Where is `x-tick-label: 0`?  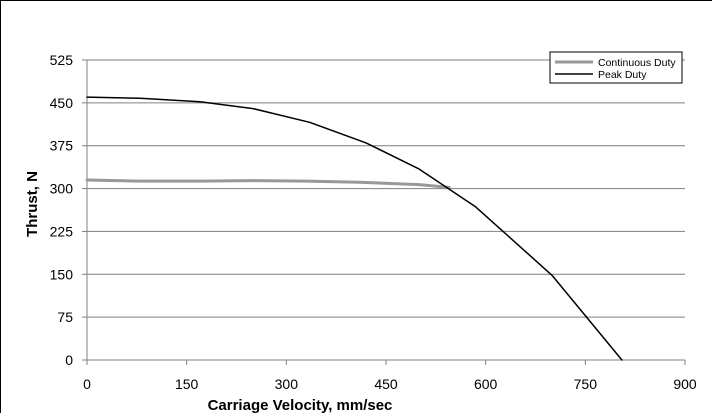
x-tick-label: 0 is located at coordinates (87, 384).